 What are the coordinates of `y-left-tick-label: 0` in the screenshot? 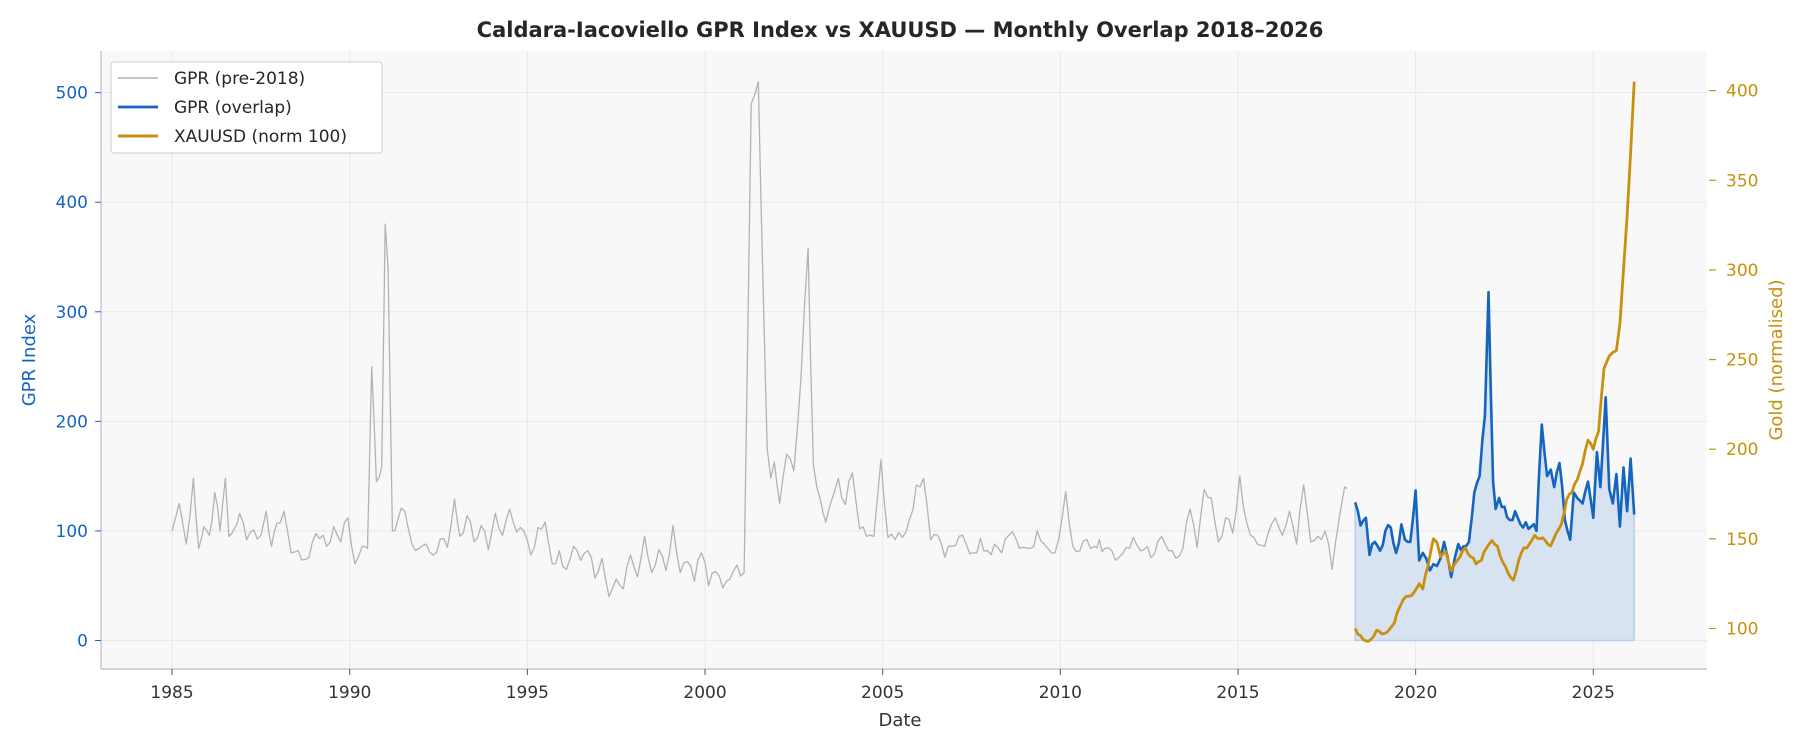 It's located at (82, 642).